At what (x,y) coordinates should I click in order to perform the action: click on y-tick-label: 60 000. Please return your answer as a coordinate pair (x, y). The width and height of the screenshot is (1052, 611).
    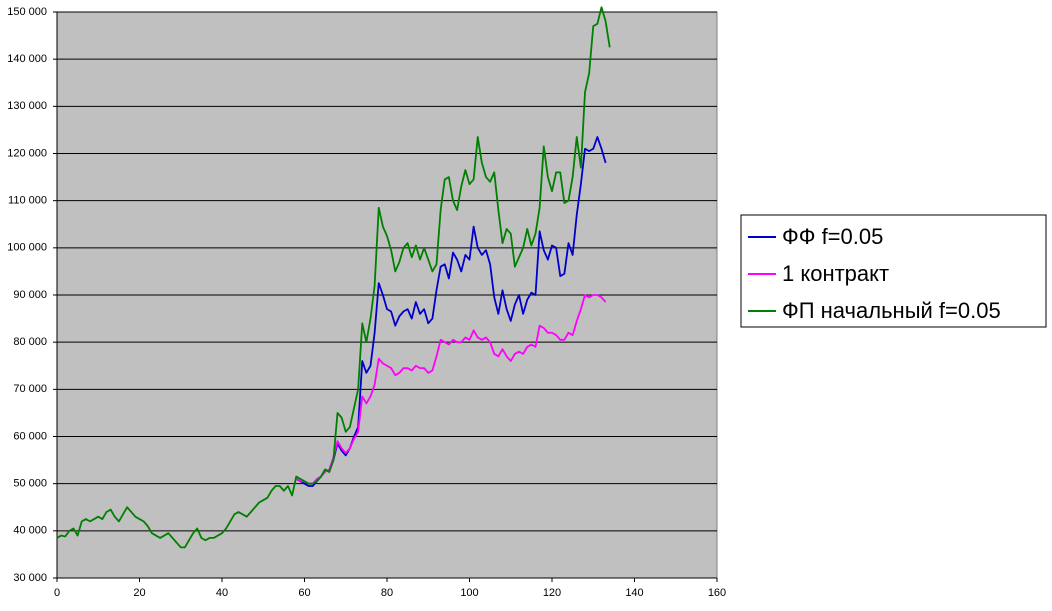
    Looking at the image, I should click on (30, 436).